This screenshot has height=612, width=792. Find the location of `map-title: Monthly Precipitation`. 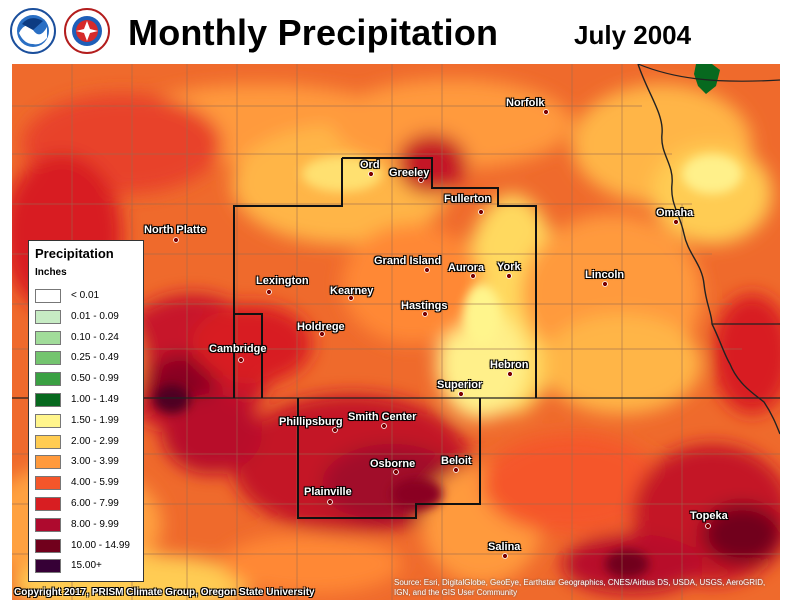

map-title: Monthly Precipitation is located at coordinates (313, 32).